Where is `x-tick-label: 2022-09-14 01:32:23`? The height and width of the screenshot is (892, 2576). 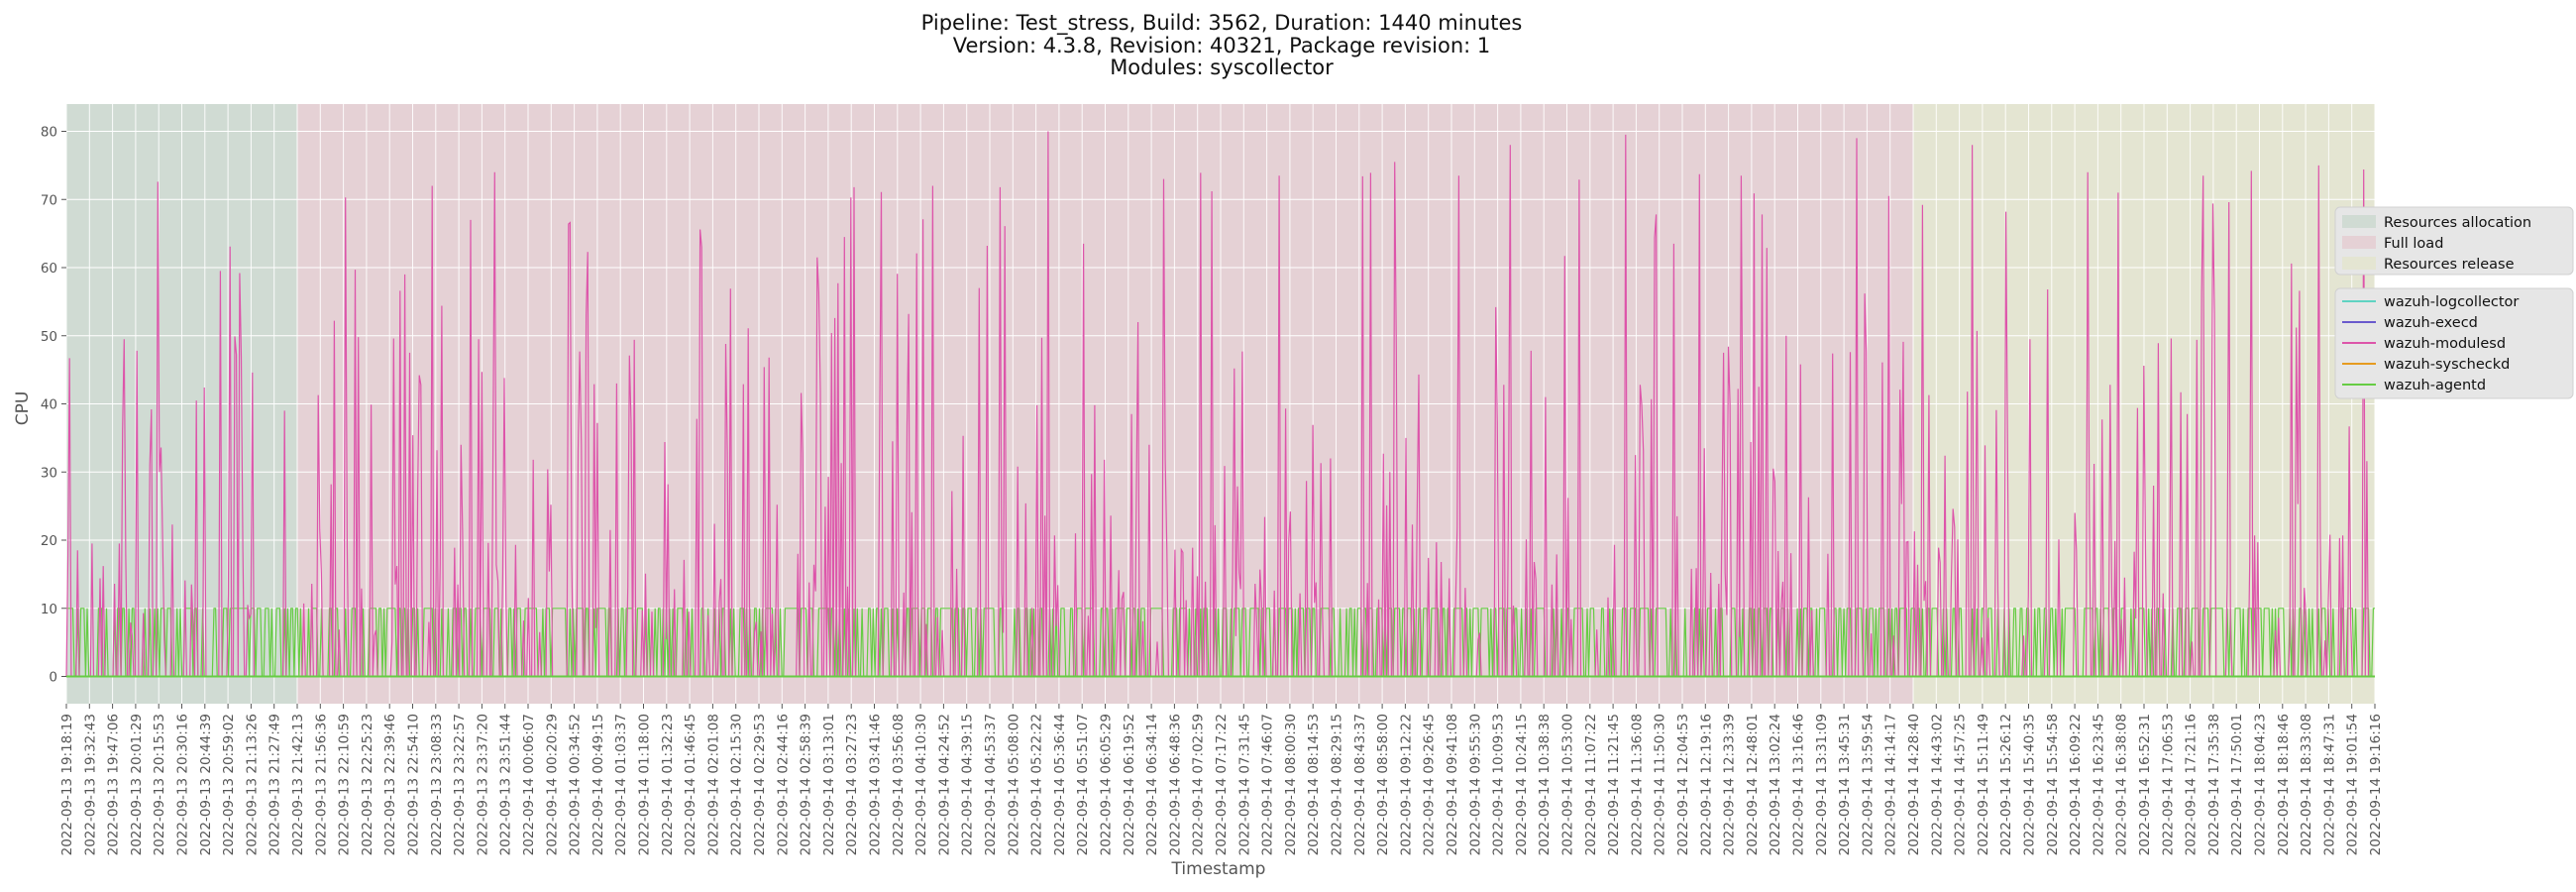
x-tick-label: 2022-09-14 01:32:23 is located at coordinates (668, 784).